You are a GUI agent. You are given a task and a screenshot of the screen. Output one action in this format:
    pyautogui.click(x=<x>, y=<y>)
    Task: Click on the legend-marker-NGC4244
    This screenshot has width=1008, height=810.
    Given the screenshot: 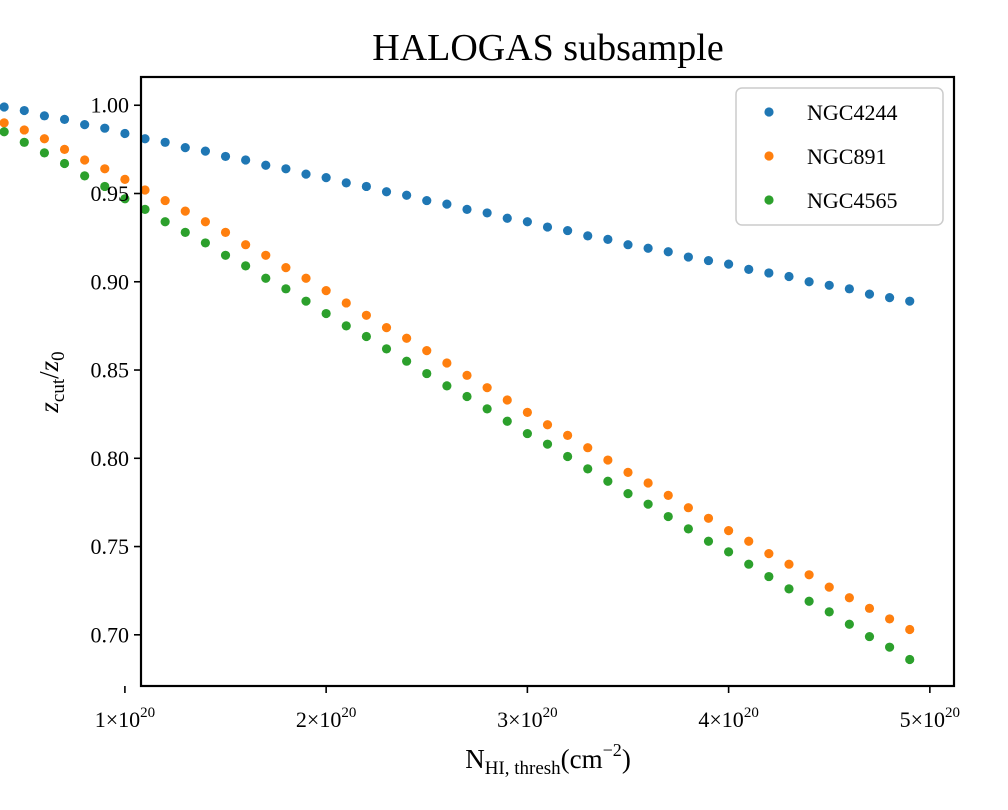 What is the action you would take?
    pyautogui.click(x=769, y=112)
    